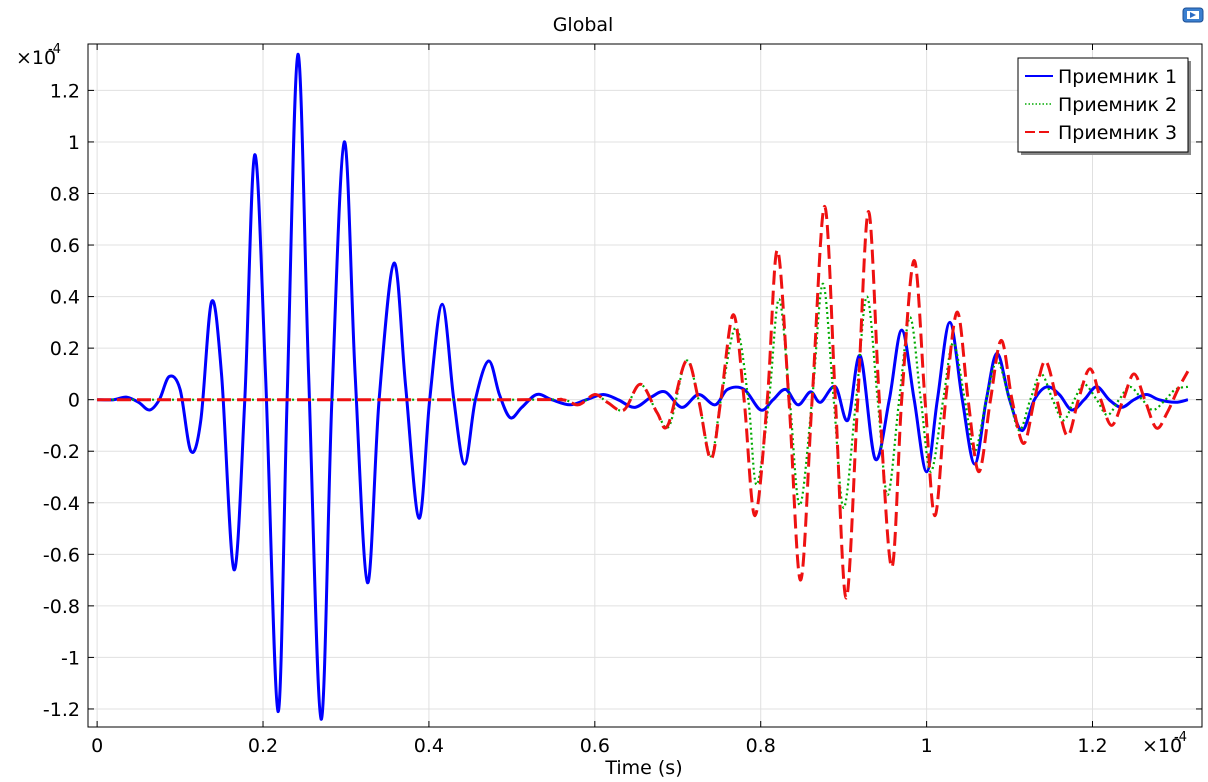  What do you see at coordinates (761, 746) in the screenshot?
I see `x-tick-label: 0.8` at bounding box center [761, 746].